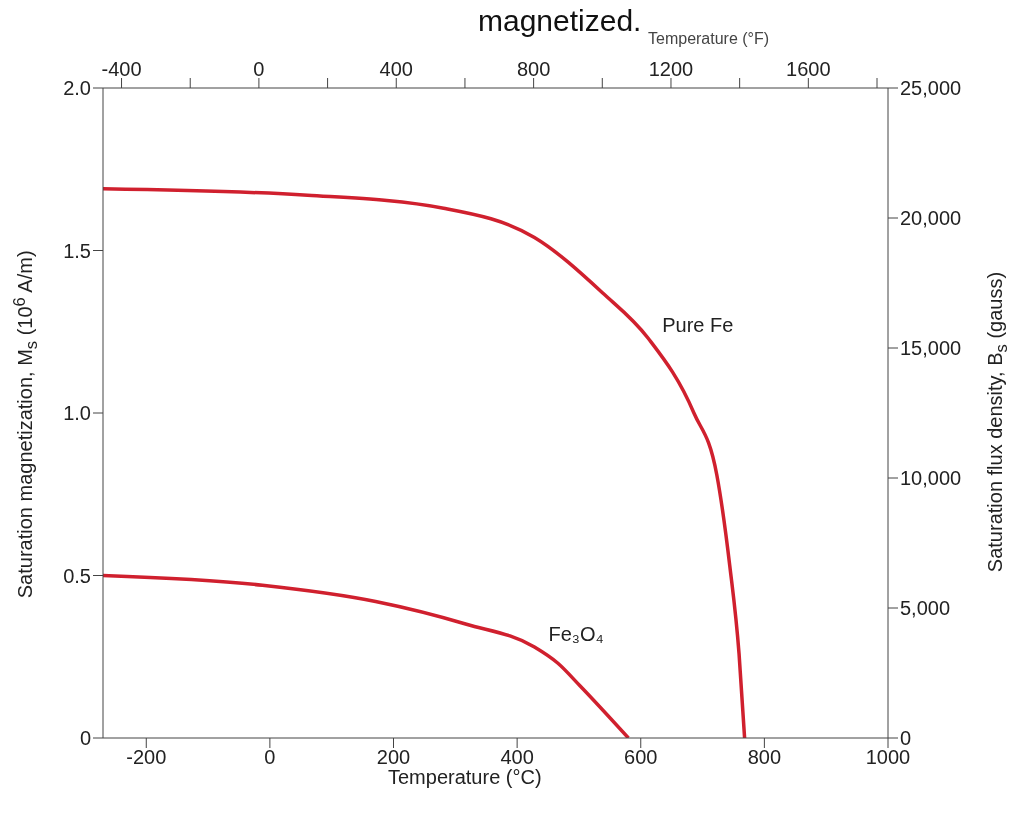 The image size is (1029, 817). Describe the element at coordinates (931, 478) in the screenshot. I see `y2-tick-label: 10,000` at that location.